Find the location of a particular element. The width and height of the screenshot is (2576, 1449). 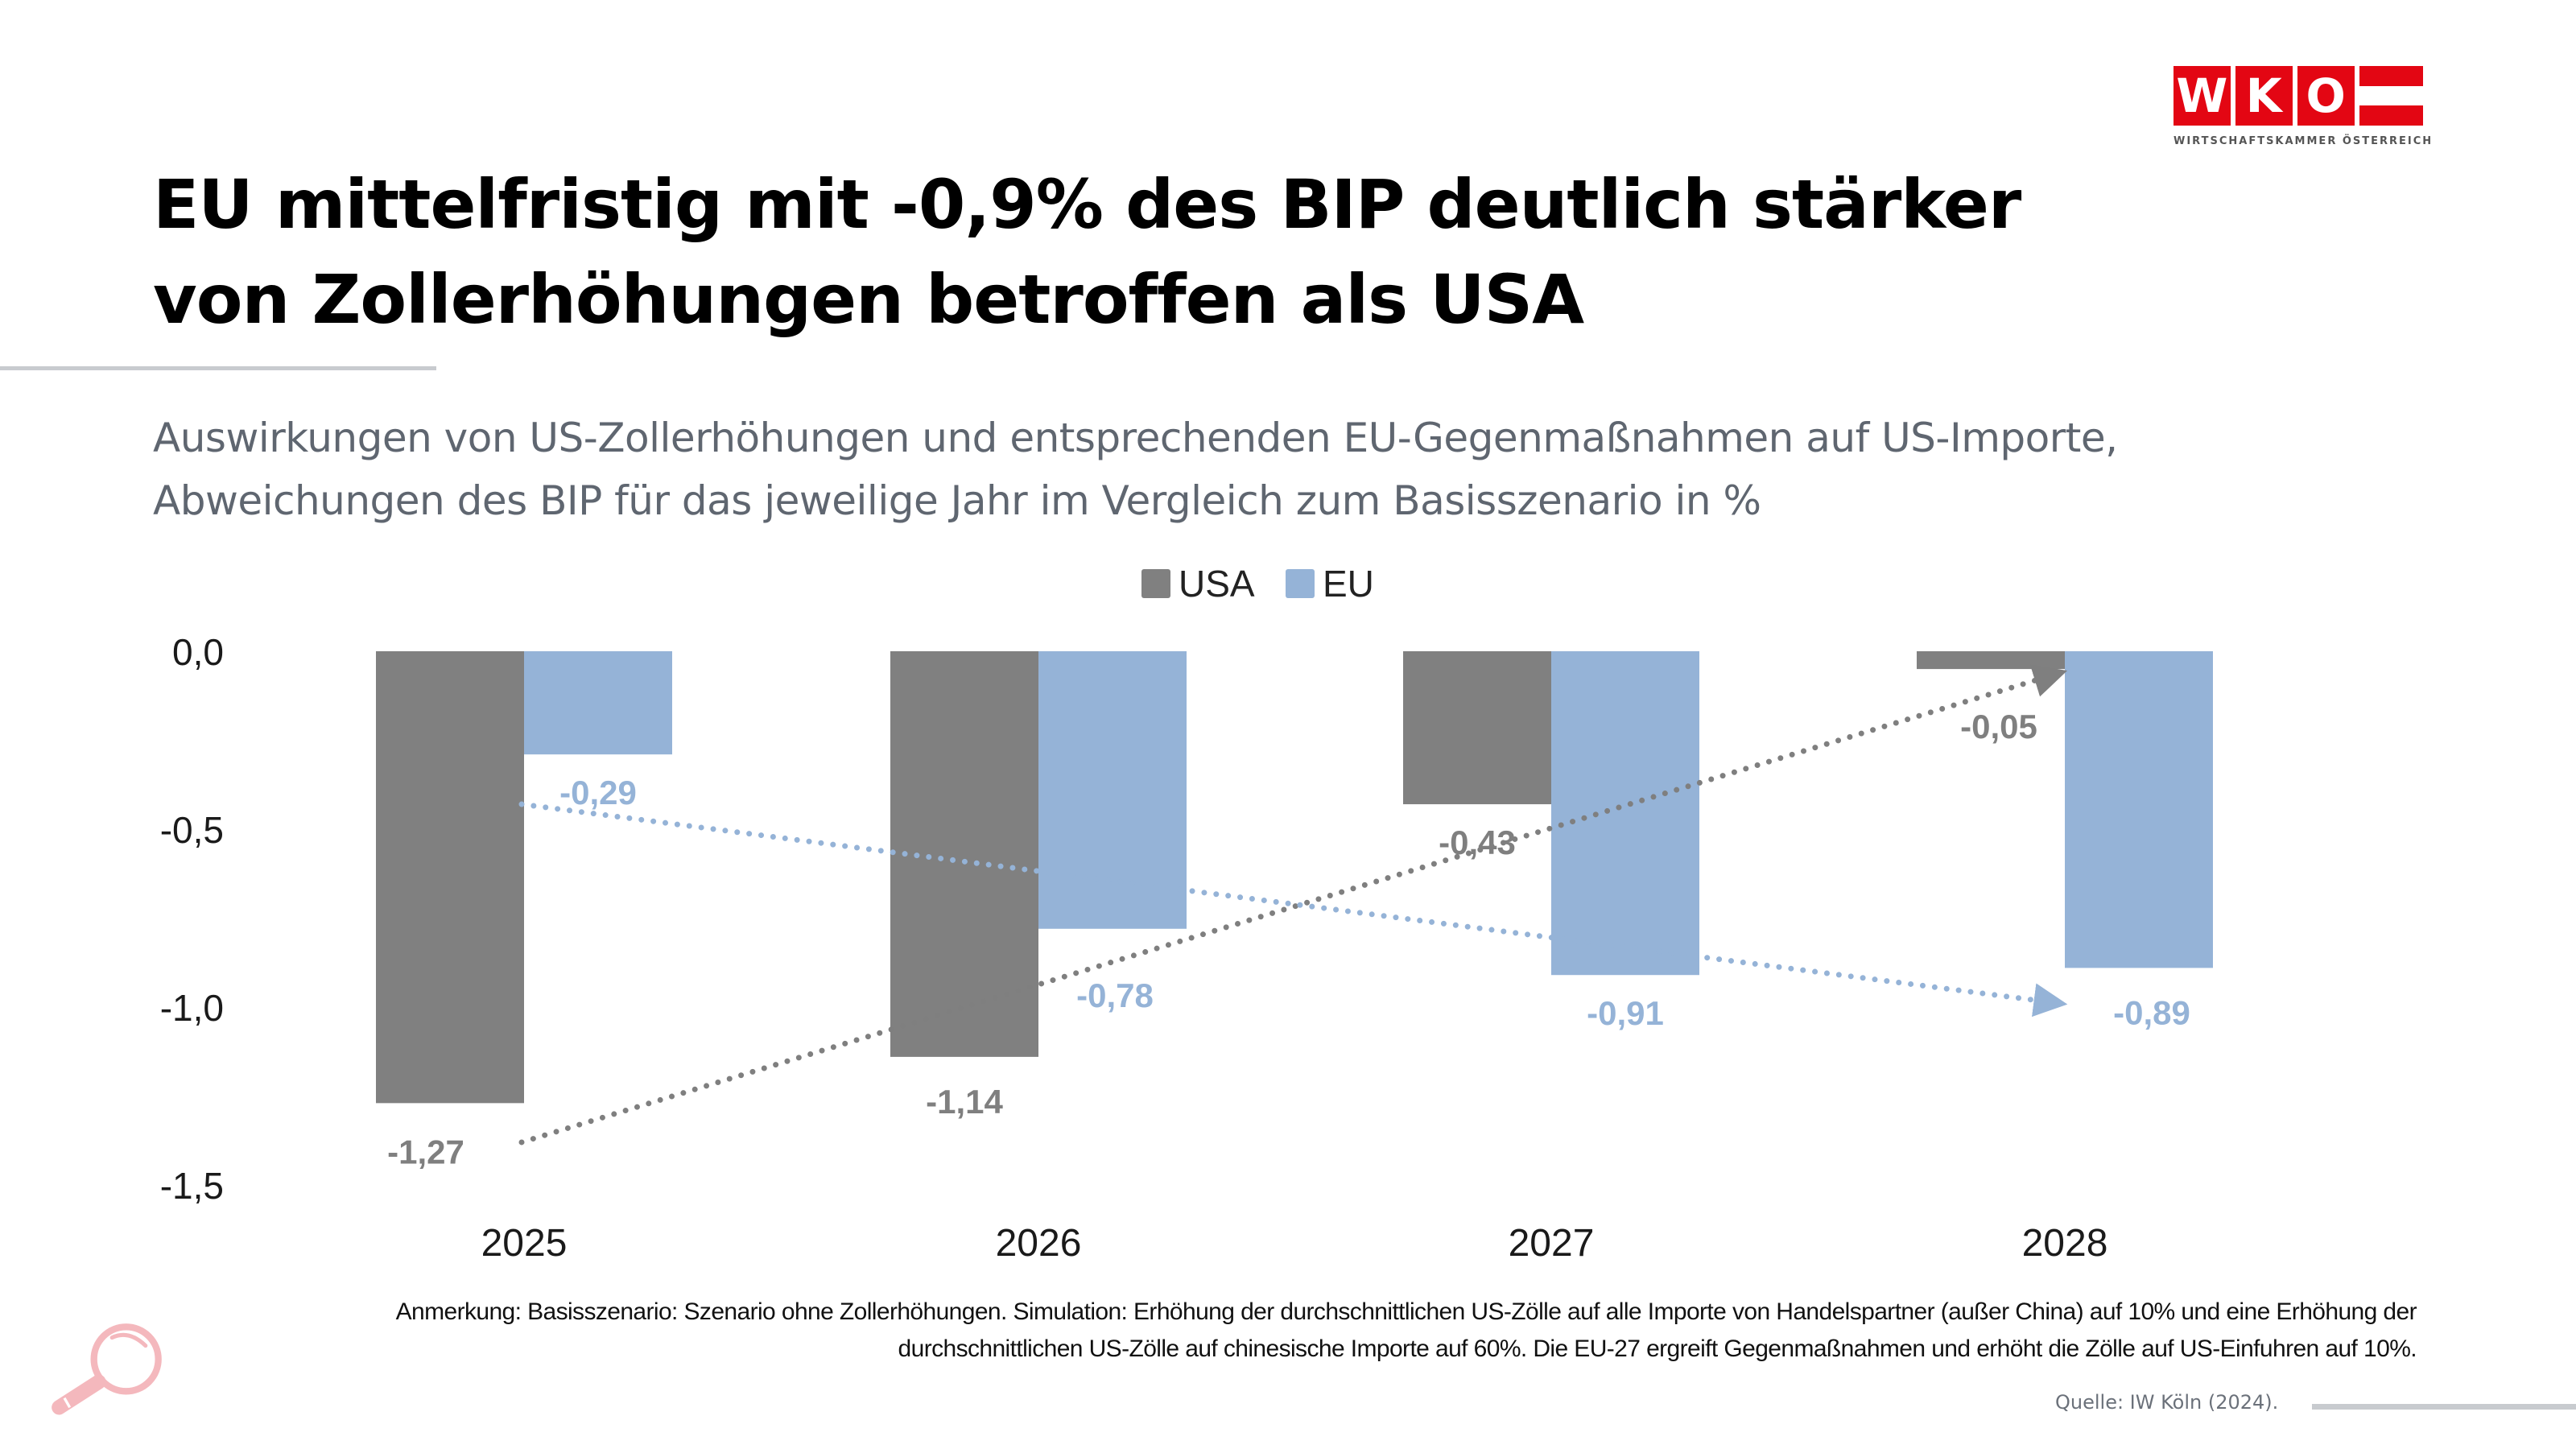

data-label-usa-2026: -1,14 is located at coordinates (965, 1102).